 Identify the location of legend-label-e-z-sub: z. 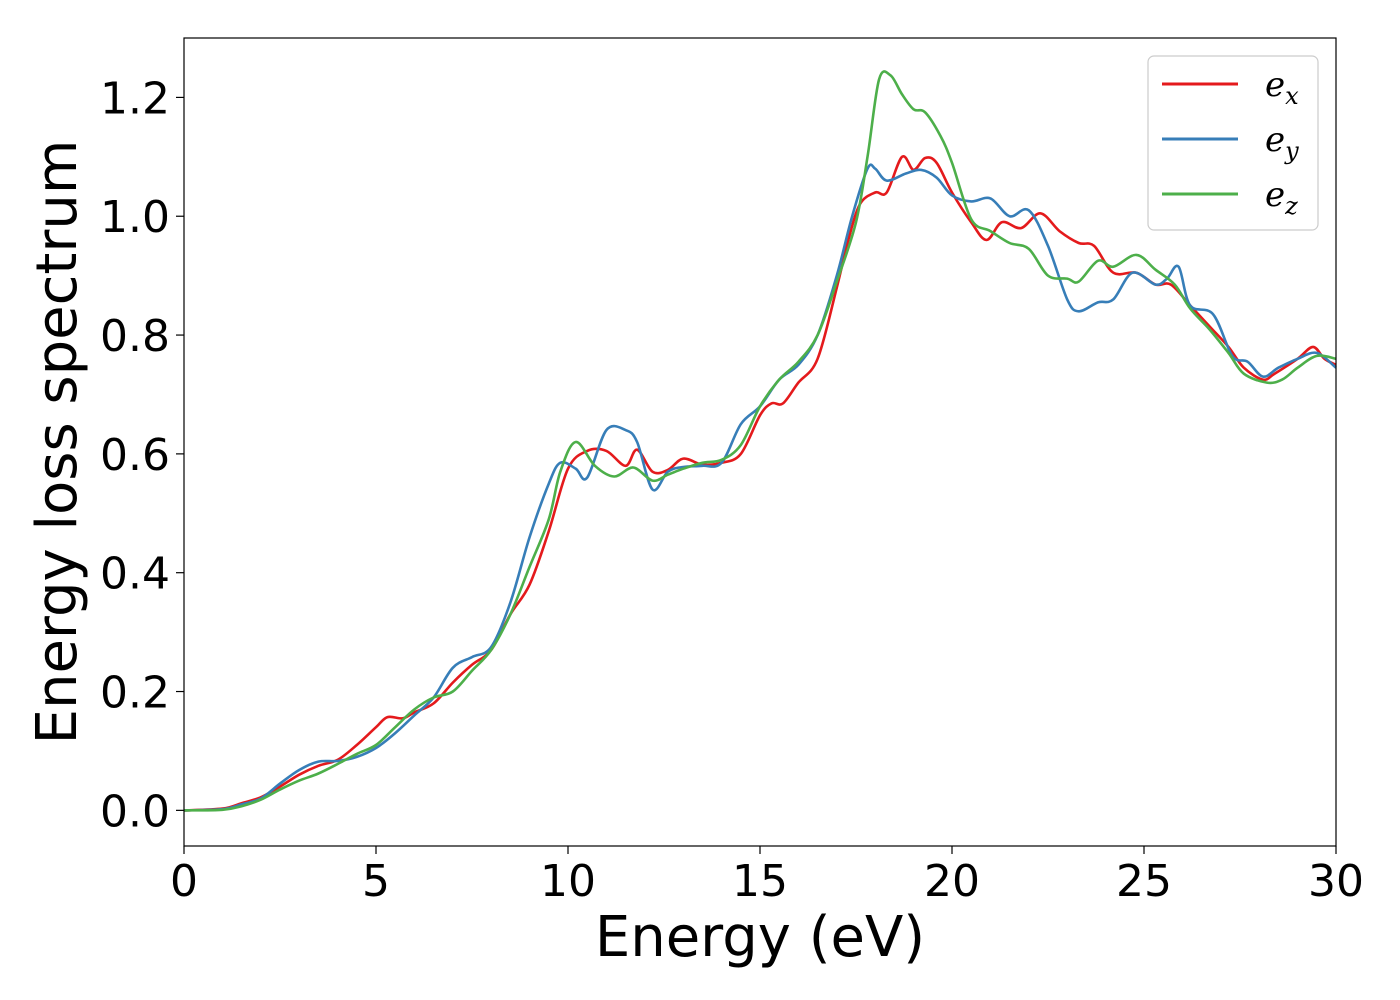
(1291, 206).